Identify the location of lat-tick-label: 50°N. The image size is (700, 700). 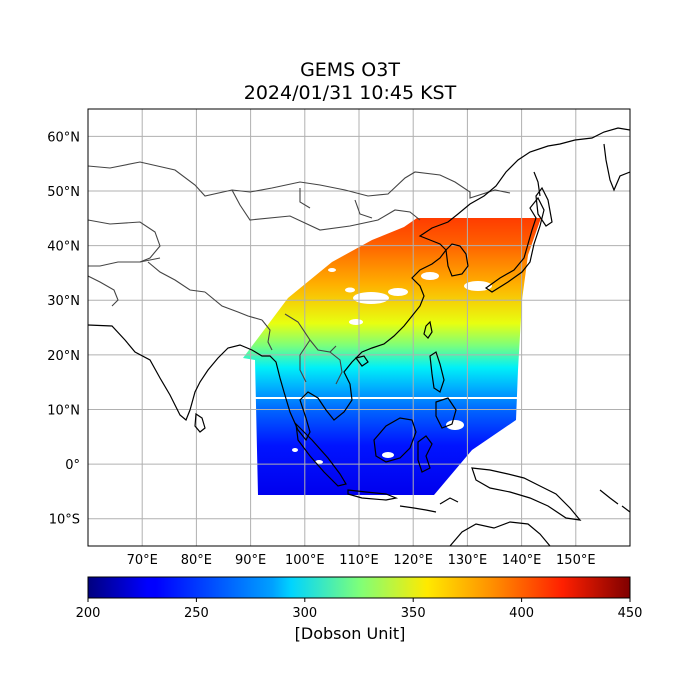
(63, 192).